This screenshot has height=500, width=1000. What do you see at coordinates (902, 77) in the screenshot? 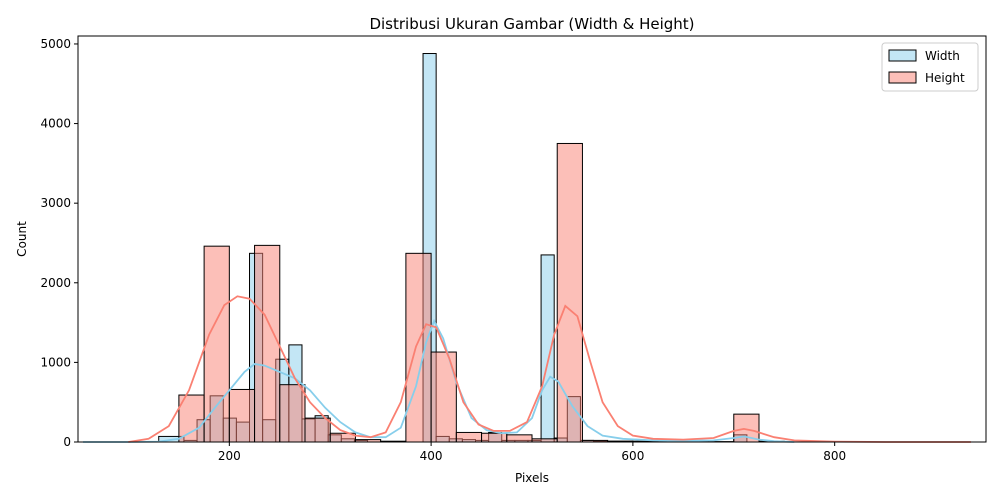
I see `legend-swatch-height` at bounding box center [902, 77].